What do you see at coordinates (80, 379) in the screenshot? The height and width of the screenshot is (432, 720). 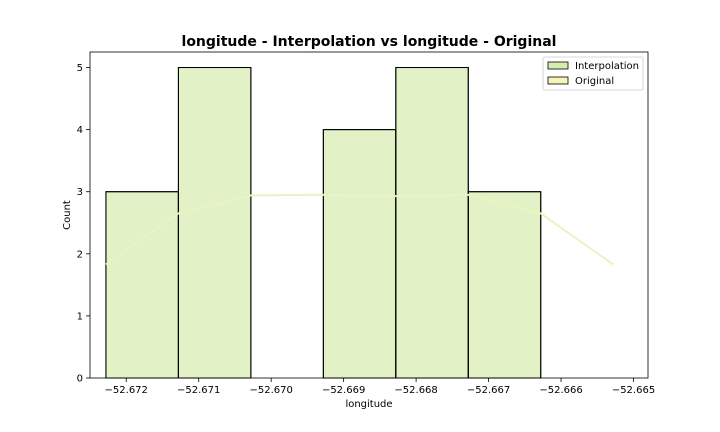 I see `y-tick-label: 0` at bounding box center [80, 379].